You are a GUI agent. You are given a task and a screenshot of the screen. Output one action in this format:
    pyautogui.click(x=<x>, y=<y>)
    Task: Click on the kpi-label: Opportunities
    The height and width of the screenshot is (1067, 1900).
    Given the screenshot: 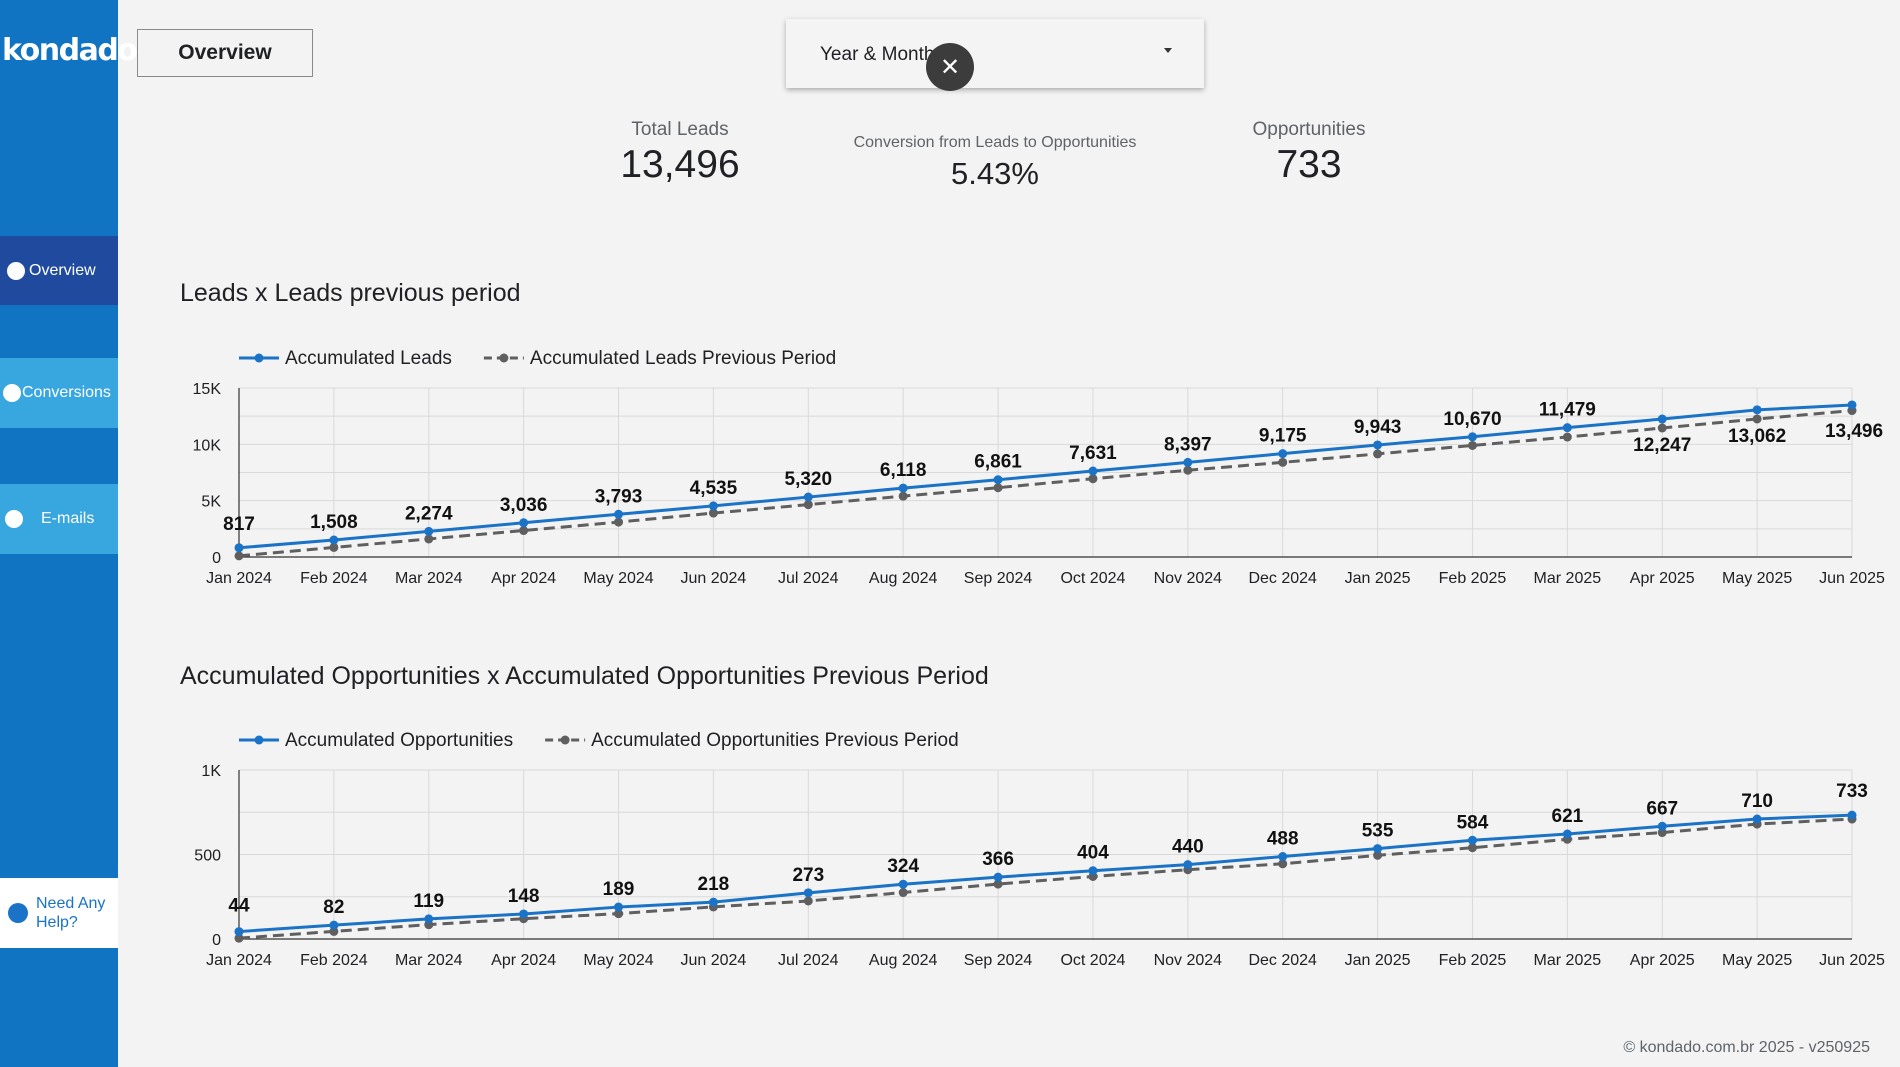 What is the action you would take?
    pyautogui.click(x=1309, y=129)
    